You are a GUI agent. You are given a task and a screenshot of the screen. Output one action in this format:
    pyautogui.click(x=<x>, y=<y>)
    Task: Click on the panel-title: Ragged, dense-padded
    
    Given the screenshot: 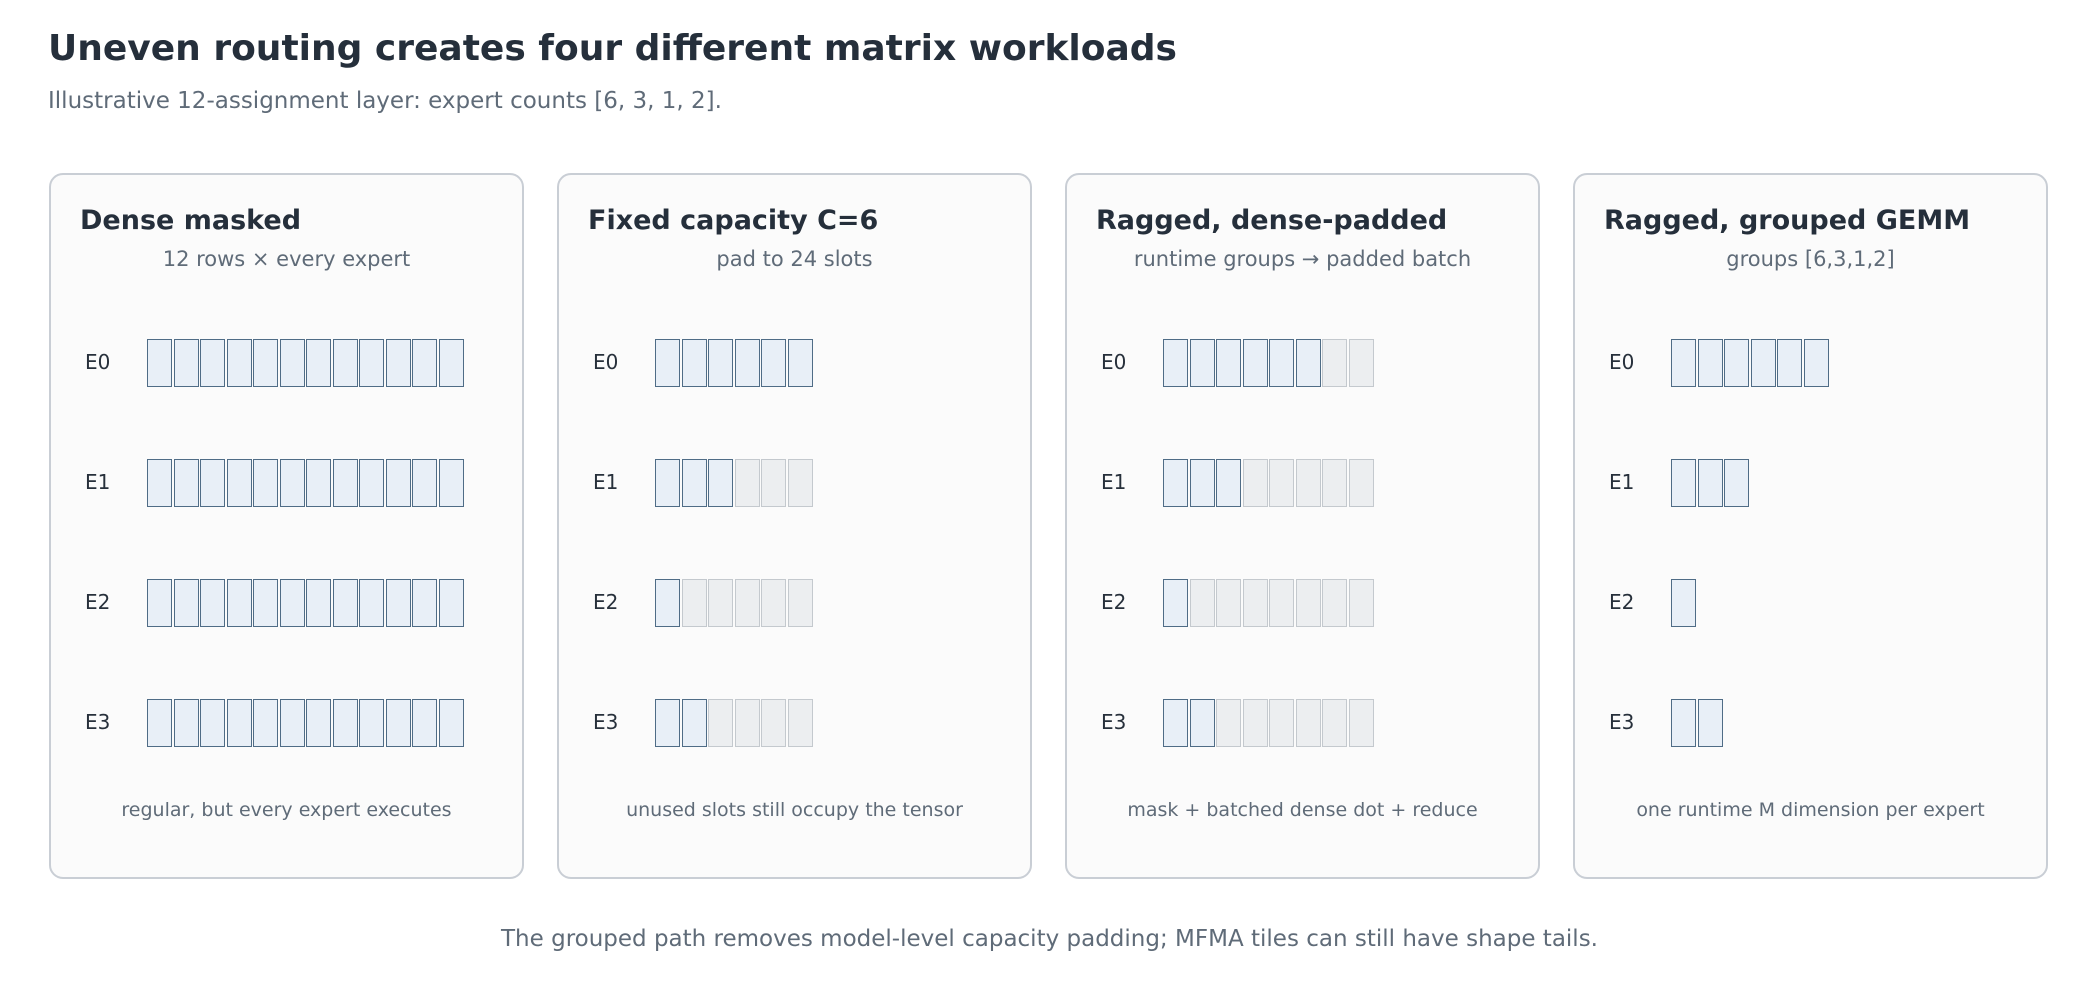 What is the action you would take?
    pyautogui.click(x=1272, y=220)
    